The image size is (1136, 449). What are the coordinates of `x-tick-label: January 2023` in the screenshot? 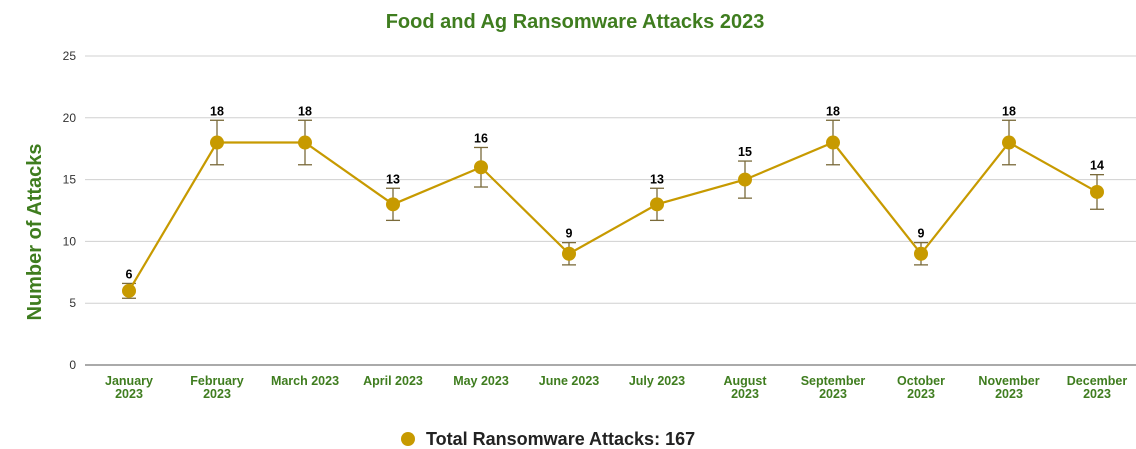 It's located at (129, 387).